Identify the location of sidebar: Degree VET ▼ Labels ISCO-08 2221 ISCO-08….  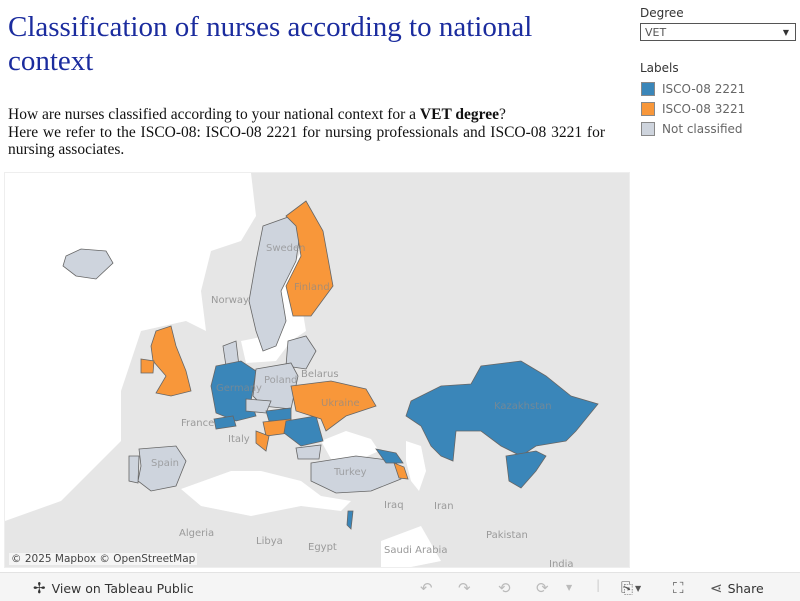
(718, 72).